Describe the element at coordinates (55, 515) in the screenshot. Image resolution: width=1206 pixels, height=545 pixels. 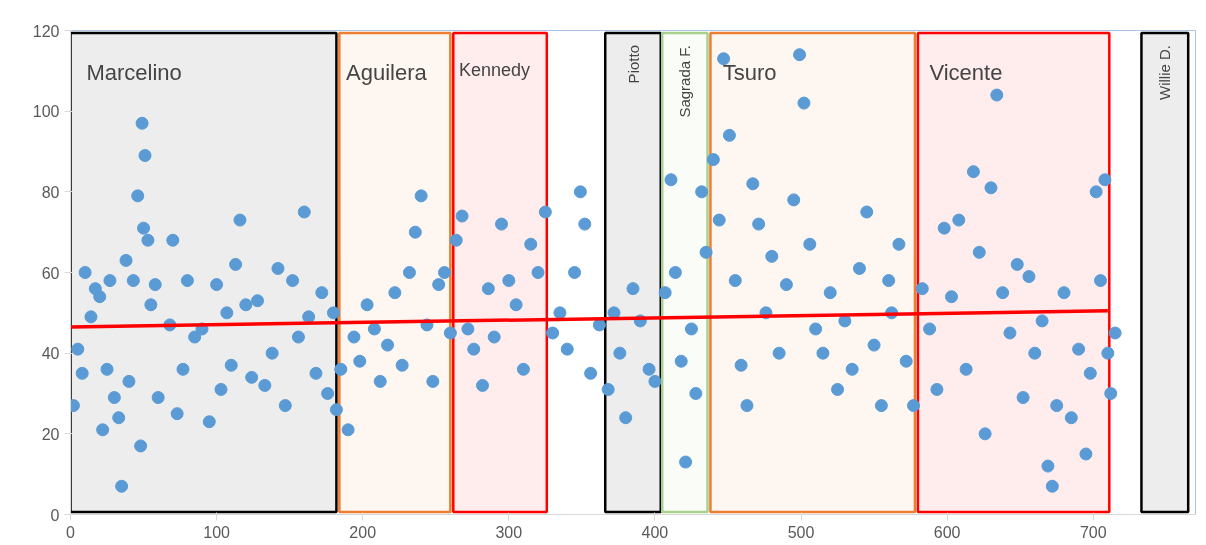
I see `y-tick-label: 0` at that location.